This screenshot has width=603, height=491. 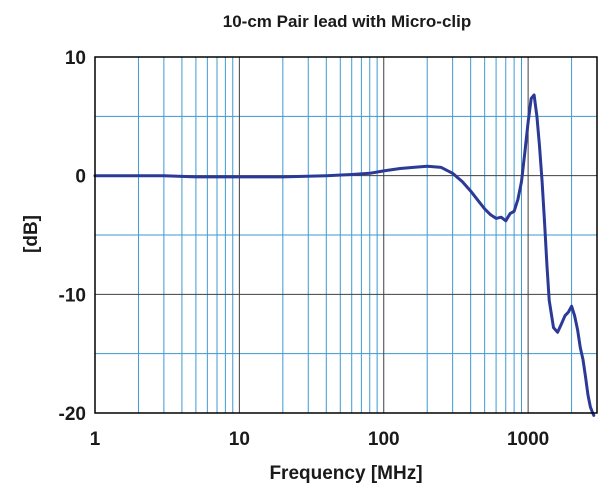 What do you see at coordinates (72, 295) in the screenshot?
I see `y-tick-label: -10` at bounding box center [72, 295].